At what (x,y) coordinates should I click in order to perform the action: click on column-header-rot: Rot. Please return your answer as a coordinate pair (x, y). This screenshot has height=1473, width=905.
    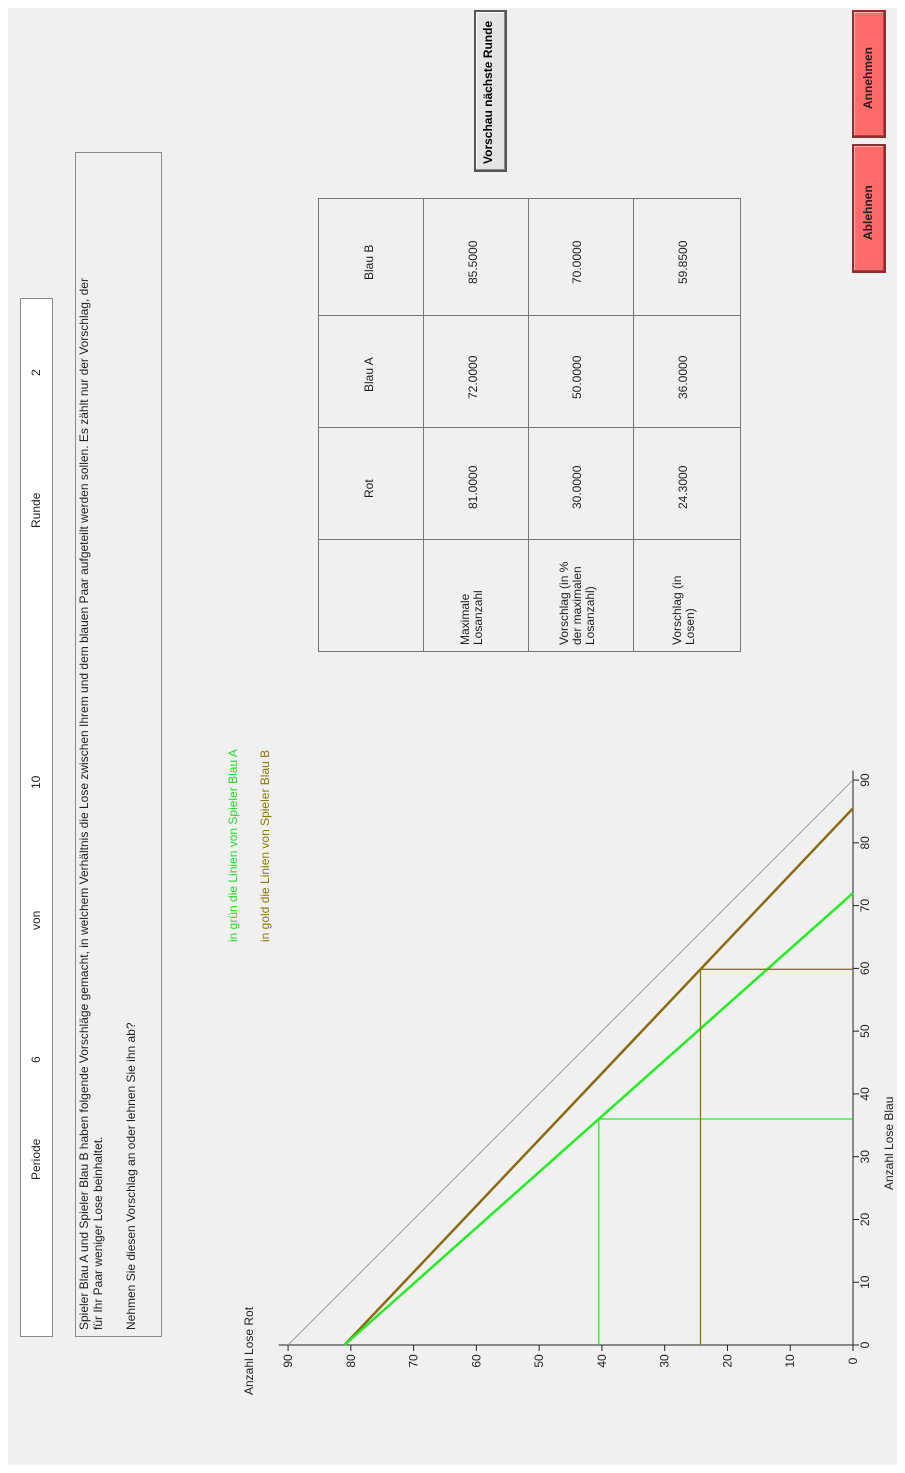
    Looking at the image, I should click on (369, 488).